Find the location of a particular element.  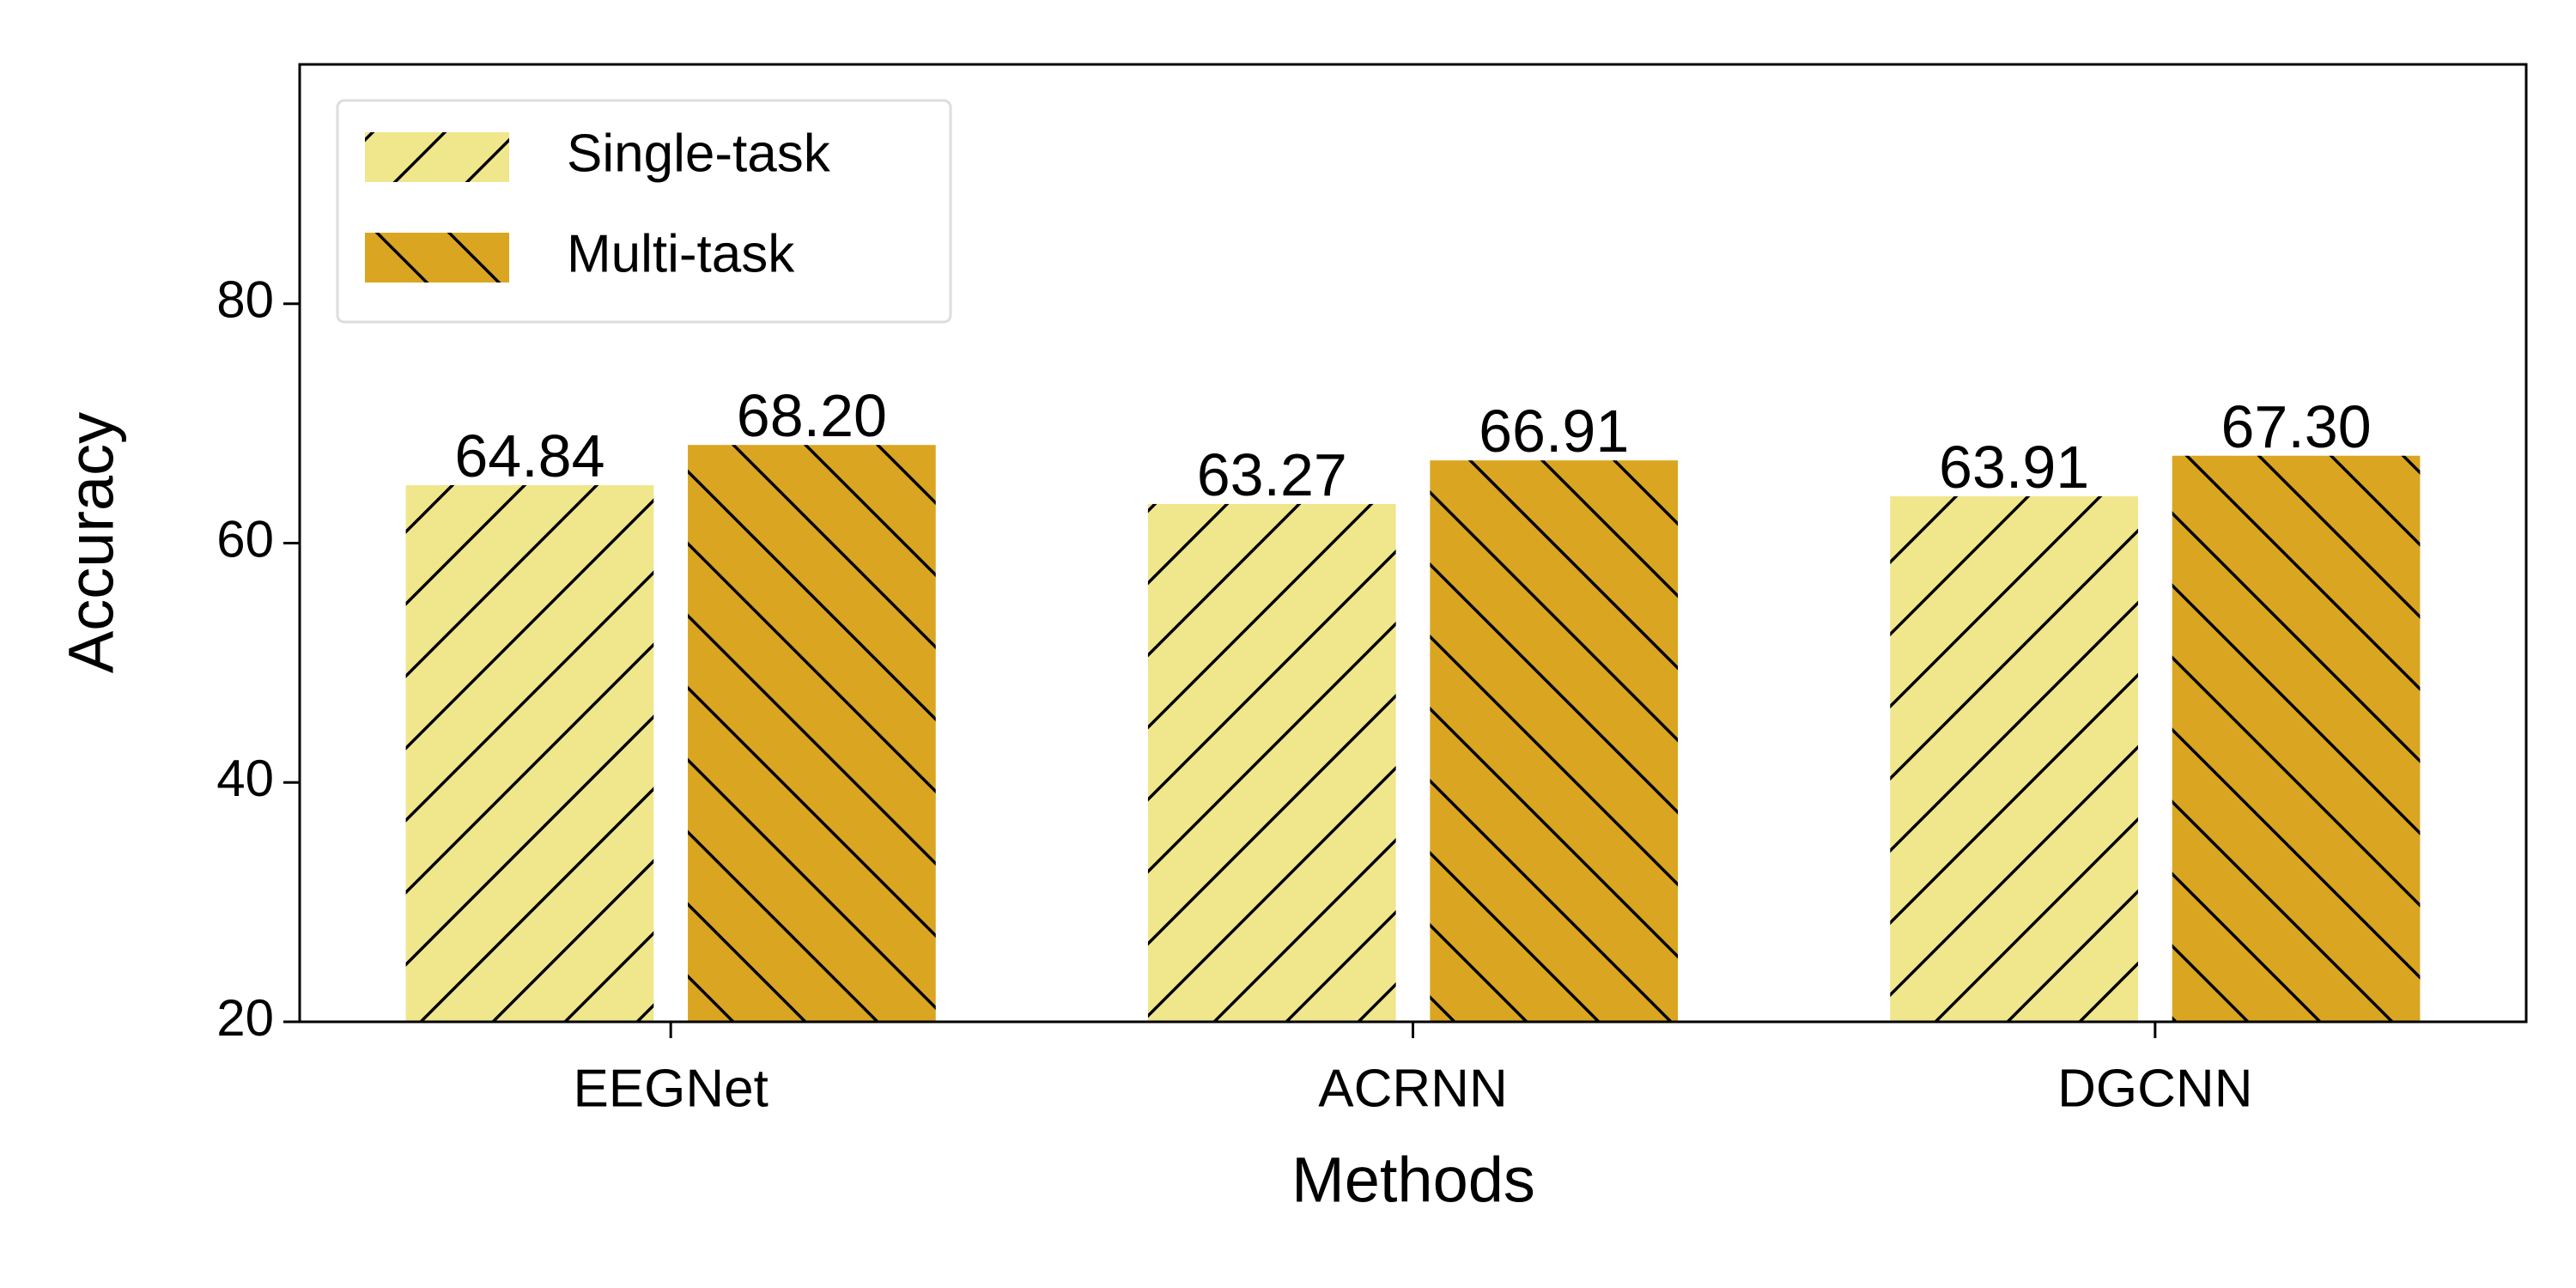

value-label: 63.91 is located at coordinates (2014, 468).